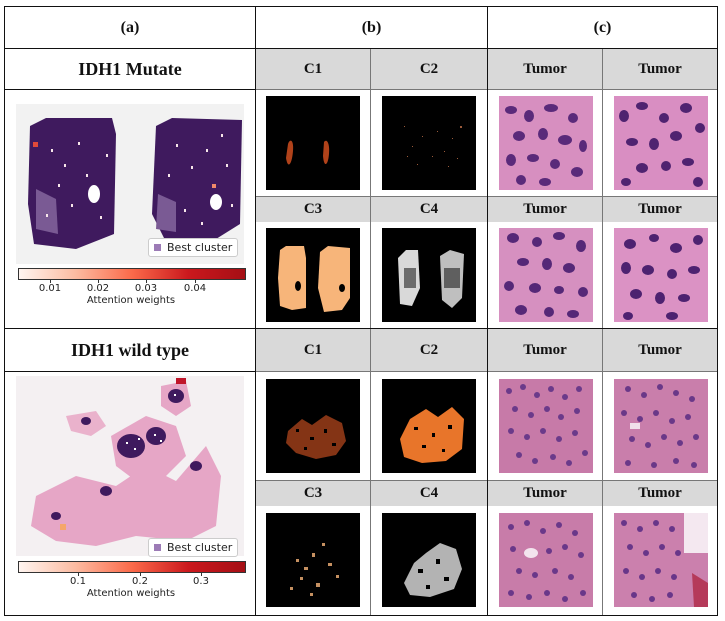 Image resolution: width=725 pixels, height=621 pixels. Describe the element at coordinates (146, 288) in the screenshot. I see `colorbar-tick: 0.03` at that location.